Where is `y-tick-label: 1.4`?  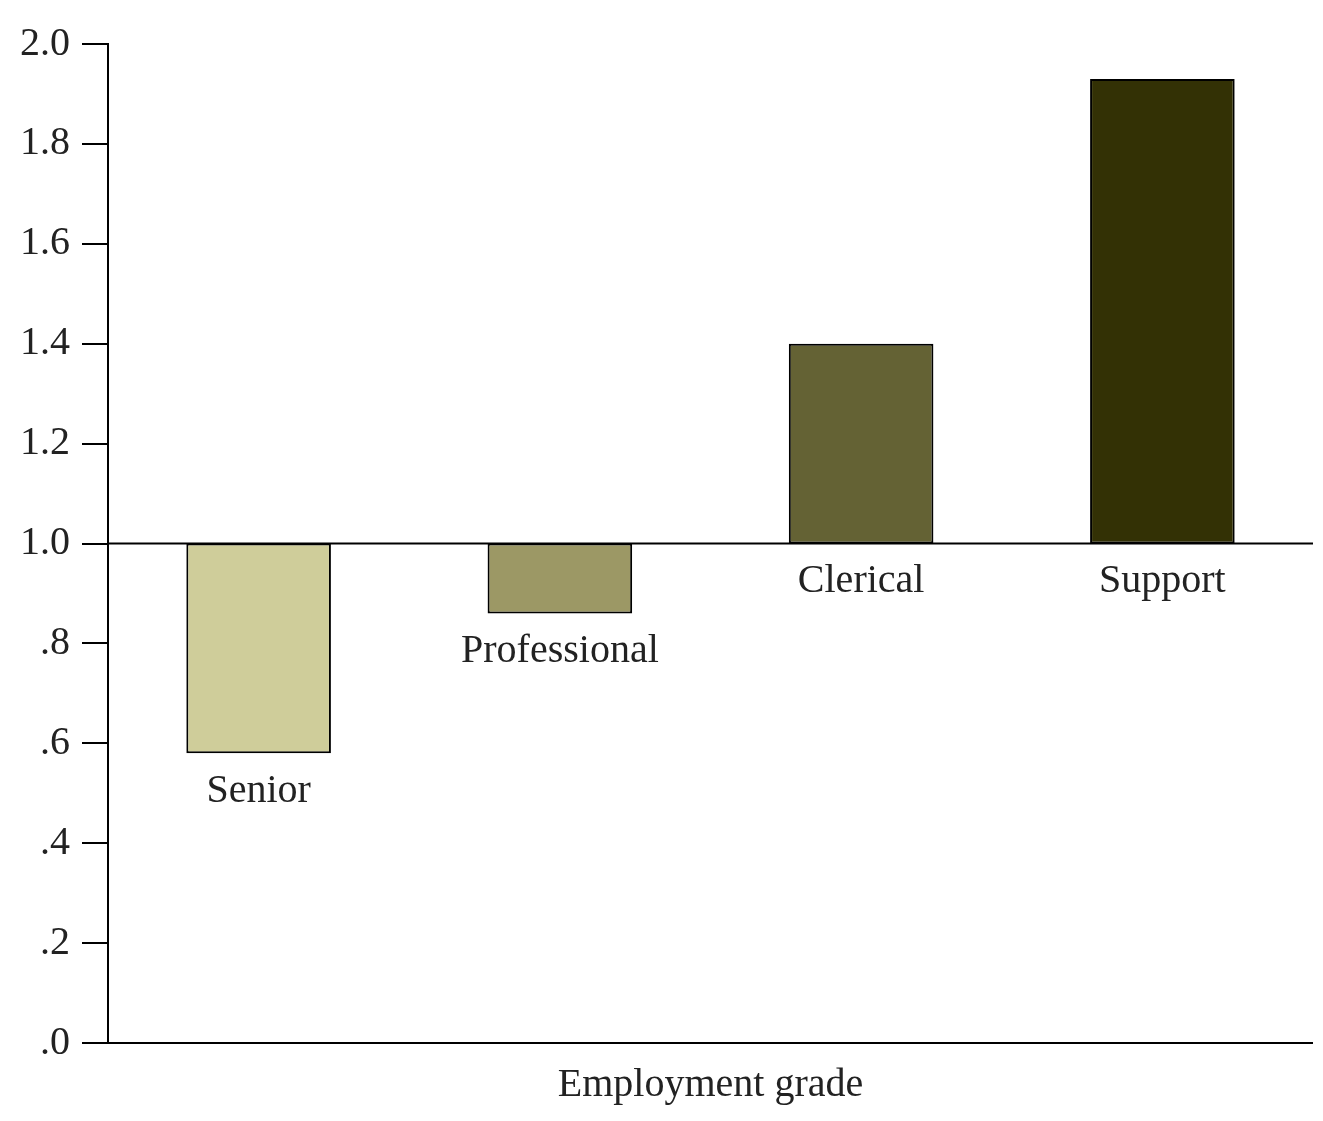 y-tick-label: 1.4 is located at coordinates (45, 341).